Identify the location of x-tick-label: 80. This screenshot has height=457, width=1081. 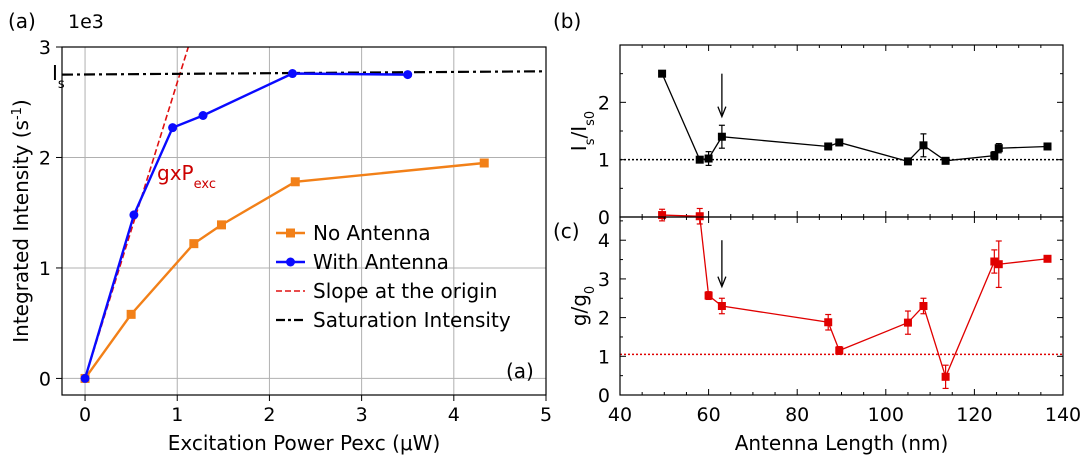
(797, 415).